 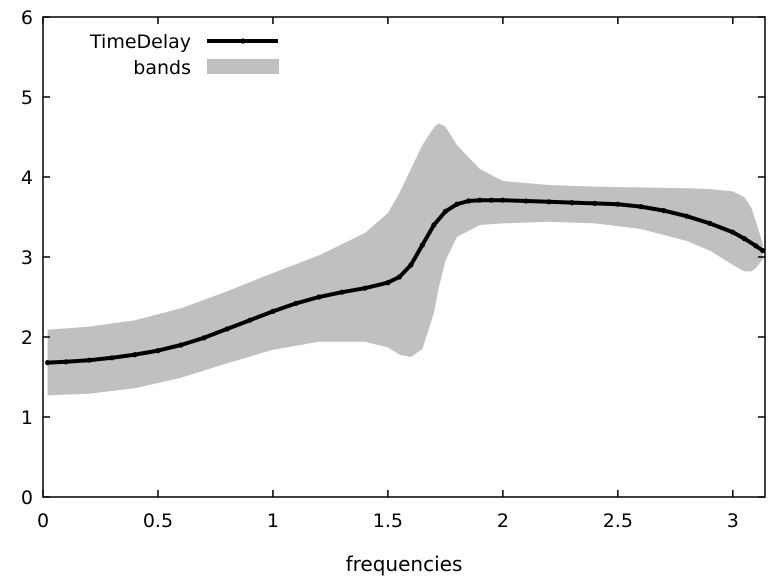 I want to click on legend-point-timedelay, so click(x=243, y=41).